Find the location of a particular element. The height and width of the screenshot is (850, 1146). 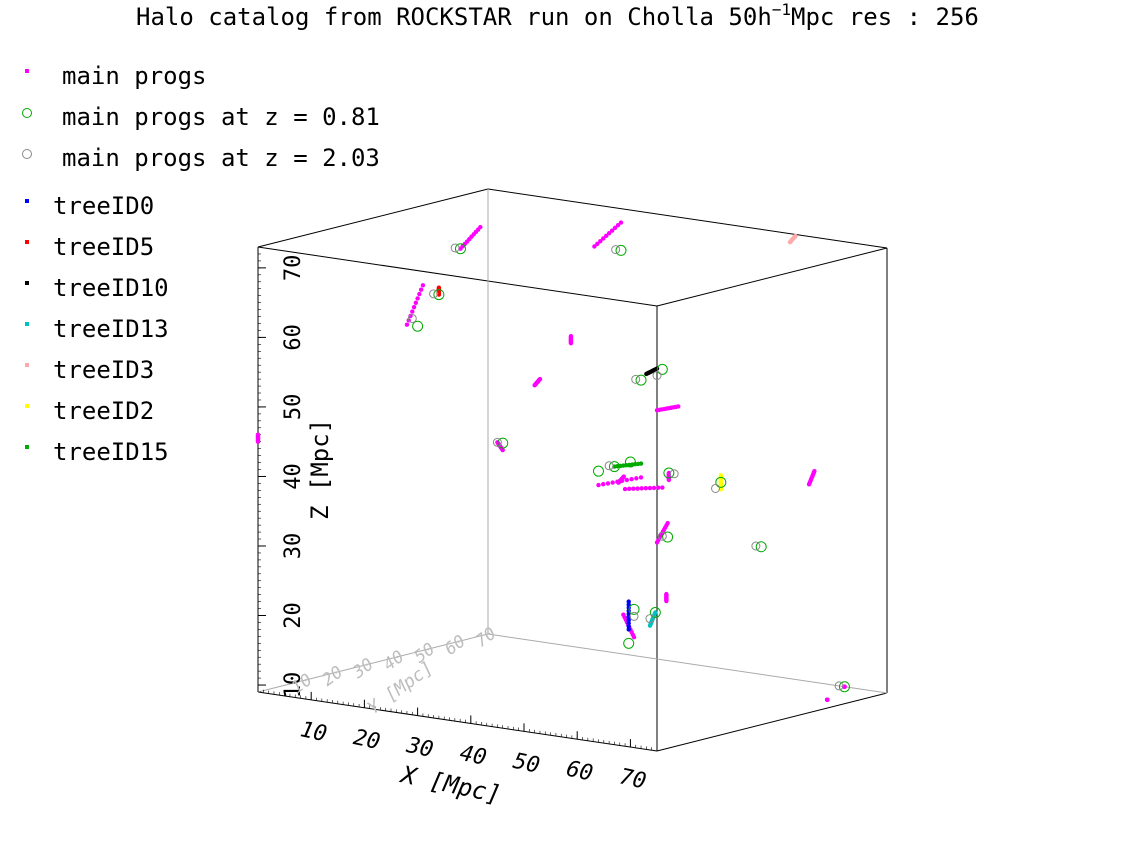

x-tick-label: 30 is located at coordinates (419, 748).